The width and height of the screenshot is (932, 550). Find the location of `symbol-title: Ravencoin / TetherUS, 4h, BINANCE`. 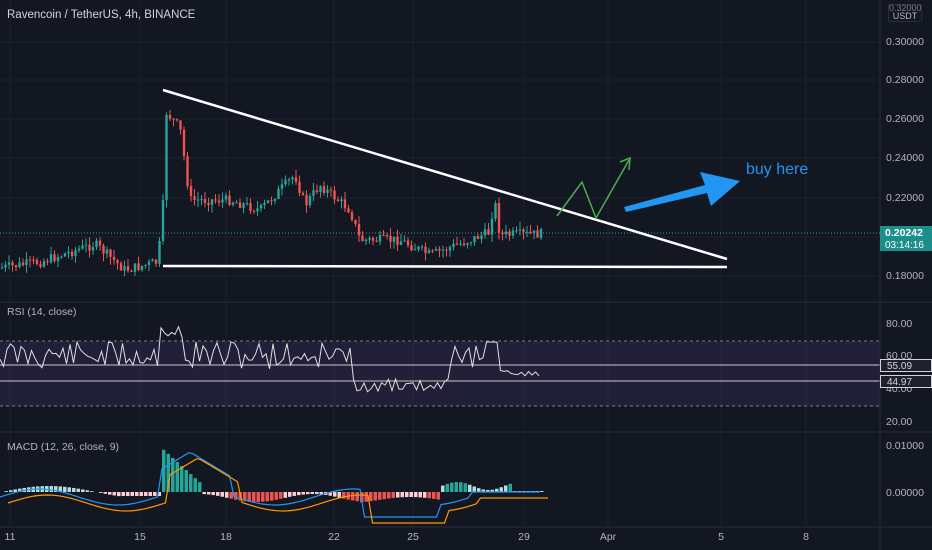

symbol-title: Ravencoin / TetherUS, 4h, BINANCE is located at coordinates (101, 15).